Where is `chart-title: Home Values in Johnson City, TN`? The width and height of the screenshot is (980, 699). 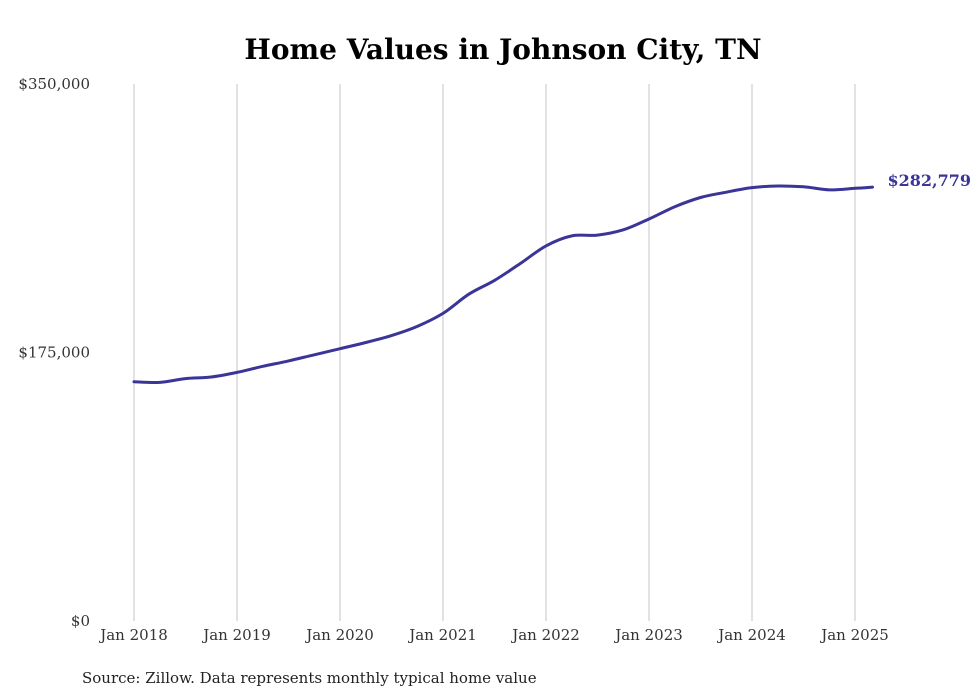
chart-title: Home Values in Johnson City, TN is located at coordinates (502, 49).